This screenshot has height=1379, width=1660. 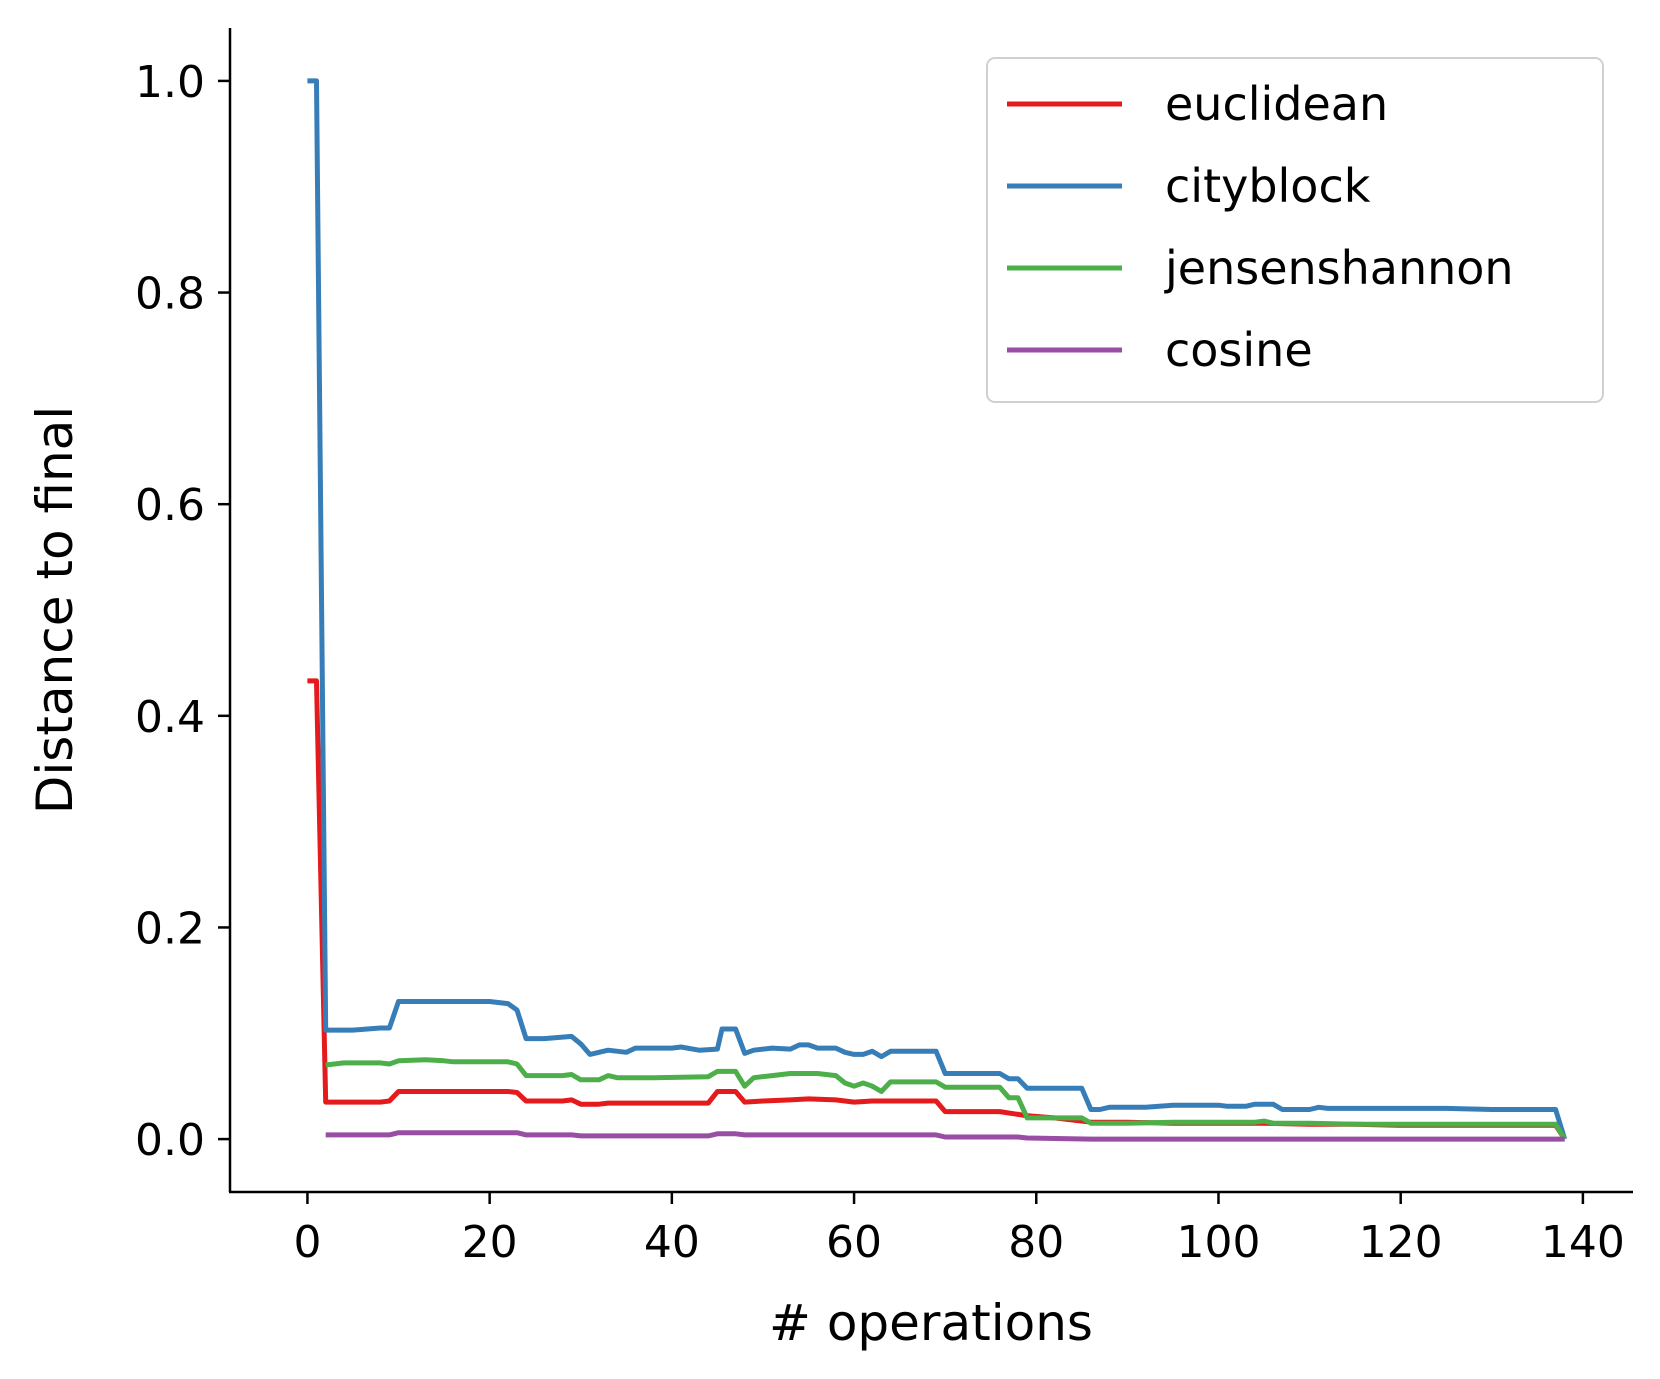 What do you see at coordinates (307, 1242) in the screenshot?
I see `x-tick-label: 0` at bounding box center [307, 1242].